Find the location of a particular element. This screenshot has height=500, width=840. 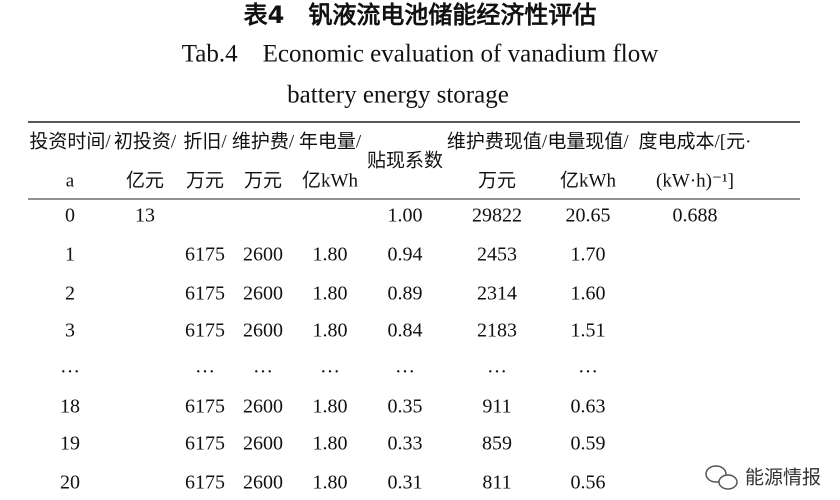

column-header: 电量现值/ is located at coordinates (588, 141).